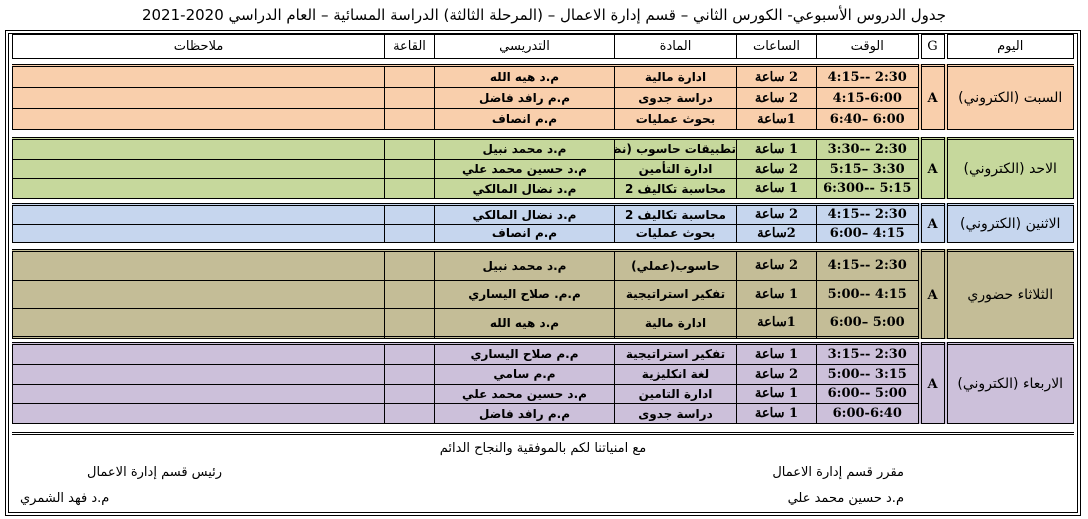 Image resolution: width=1088 pixels, height=519 pixels. Describe the element at coordinates (868, 294) in the screenshot. I see `time-cell: 4:15 --5:00` at that location.